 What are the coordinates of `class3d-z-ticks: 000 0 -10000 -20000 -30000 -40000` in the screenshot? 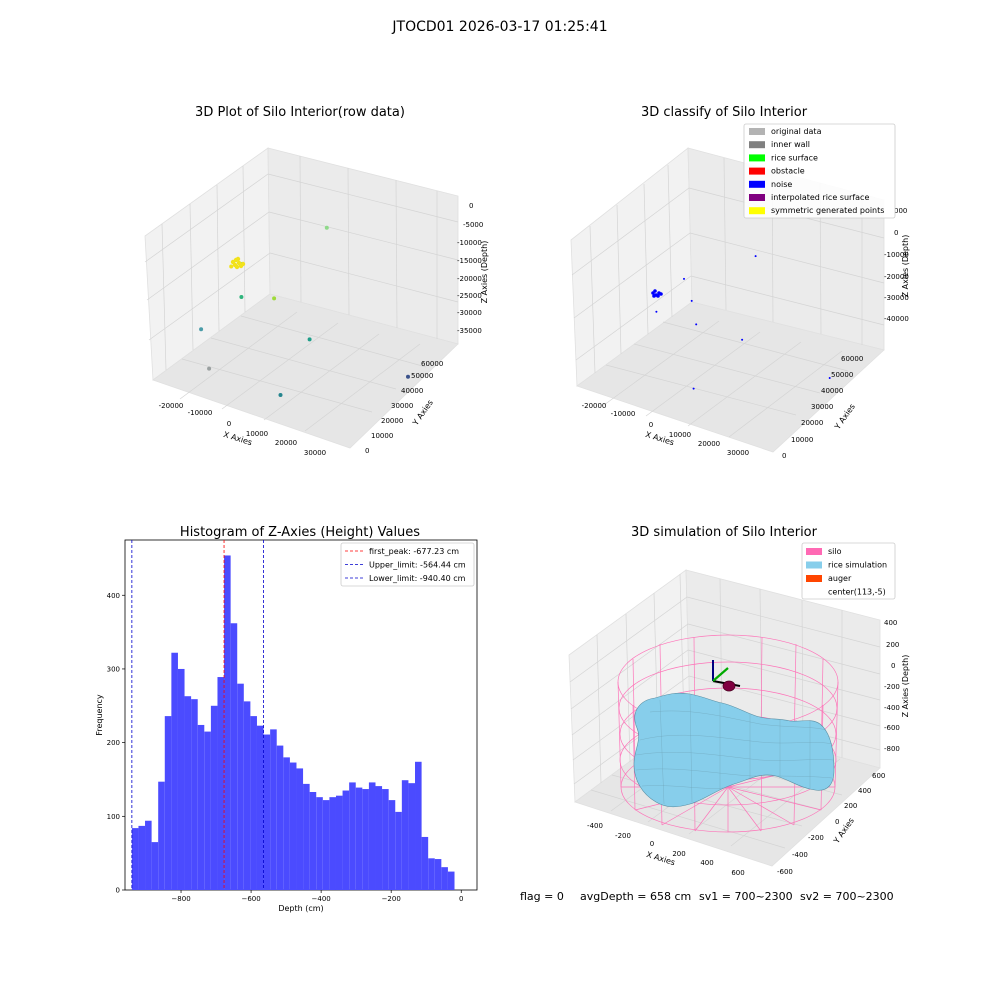 It's located at (896, 265).